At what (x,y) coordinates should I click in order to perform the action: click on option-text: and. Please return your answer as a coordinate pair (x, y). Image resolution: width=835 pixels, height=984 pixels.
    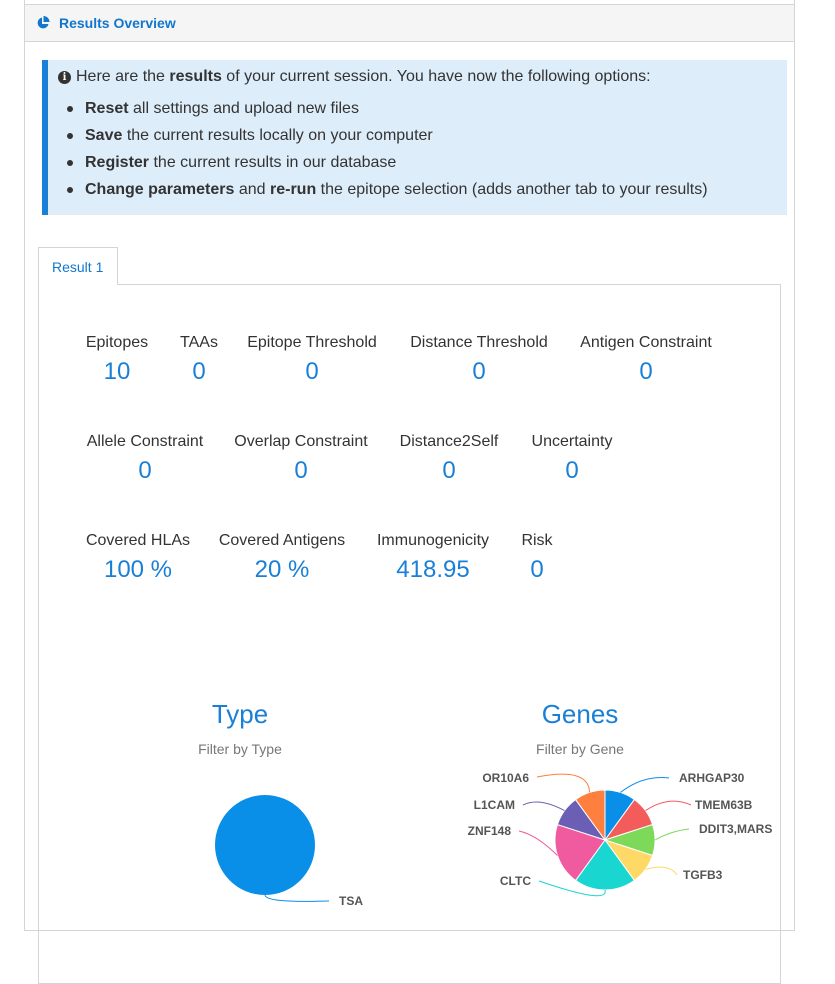
    Looking at the image, I should click on (252, 189).